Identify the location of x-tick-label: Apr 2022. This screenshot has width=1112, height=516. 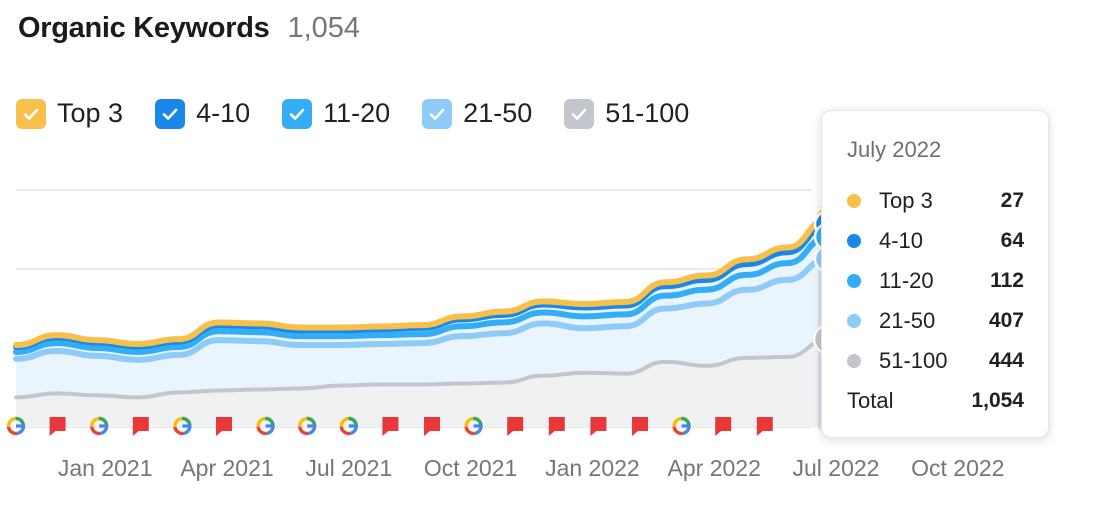
(714, 468).